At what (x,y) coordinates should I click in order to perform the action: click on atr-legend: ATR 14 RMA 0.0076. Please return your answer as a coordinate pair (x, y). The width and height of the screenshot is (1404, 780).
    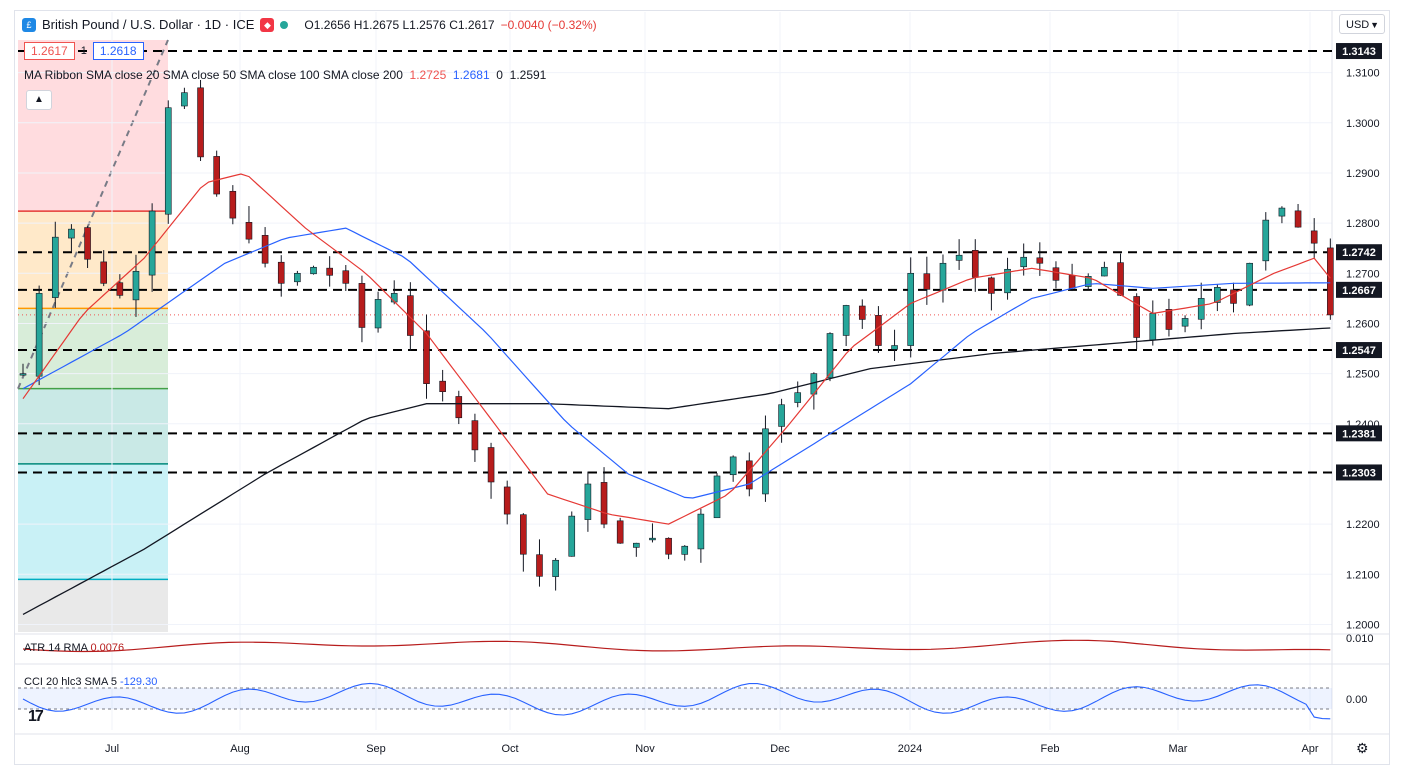
    Looking at the image, I should click on (74, 648).